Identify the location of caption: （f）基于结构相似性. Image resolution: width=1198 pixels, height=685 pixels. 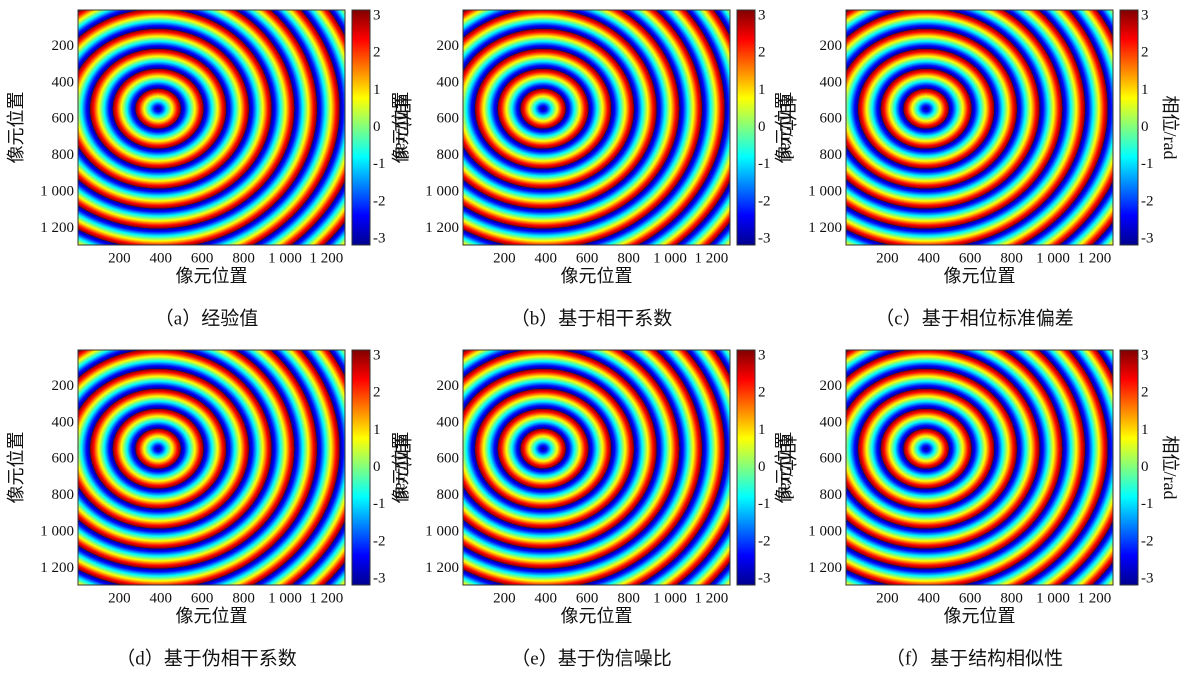
(974, 658).